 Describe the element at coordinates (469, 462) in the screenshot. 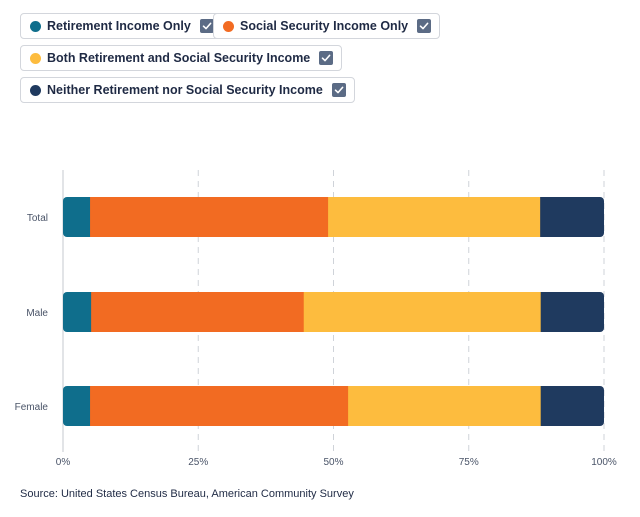

I see `x-tick-label: 75%` at that location.